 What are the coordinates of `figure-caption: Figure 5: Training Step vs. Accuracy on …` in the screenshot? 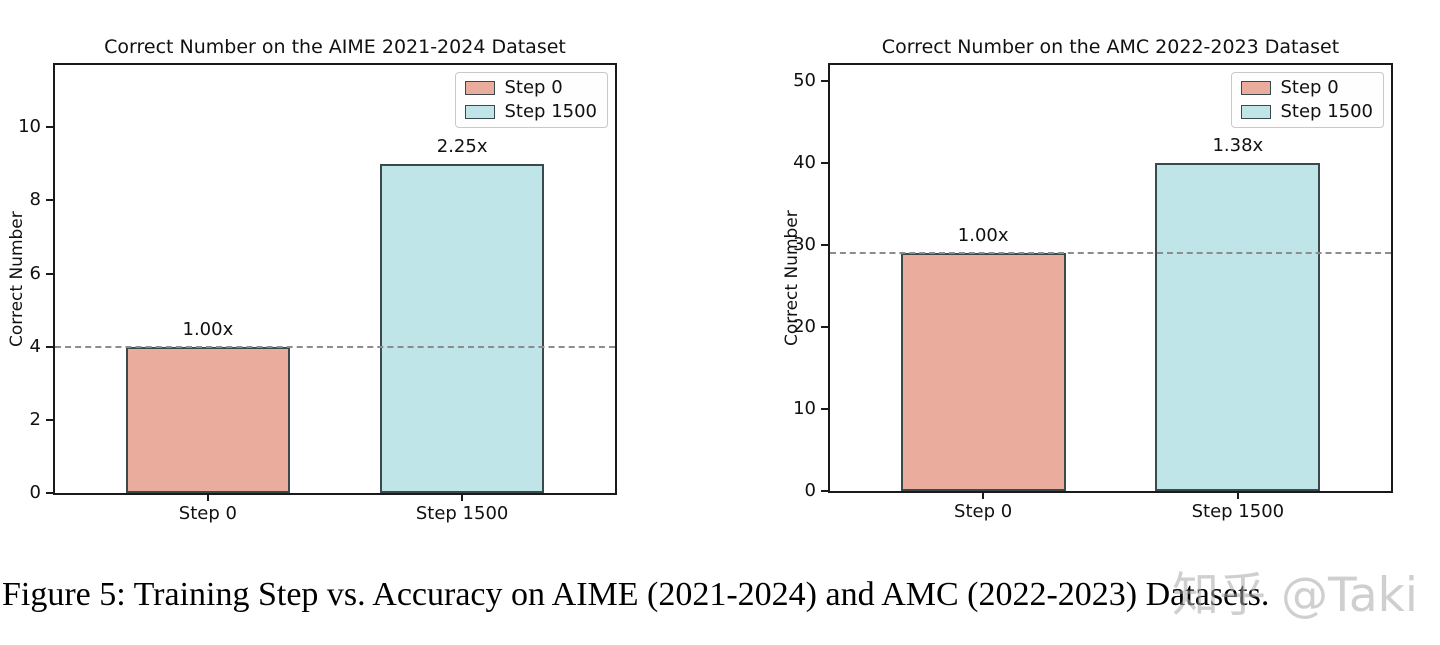 It's located at (636, 594).